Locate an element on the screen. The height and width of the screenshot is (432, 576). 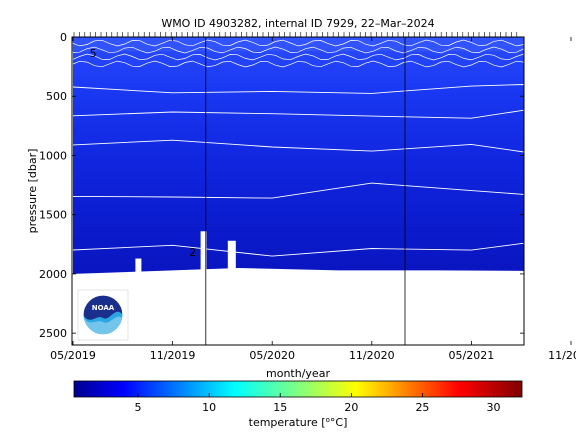
y-tick-label: 1500 is located at coordinates (53, 215).